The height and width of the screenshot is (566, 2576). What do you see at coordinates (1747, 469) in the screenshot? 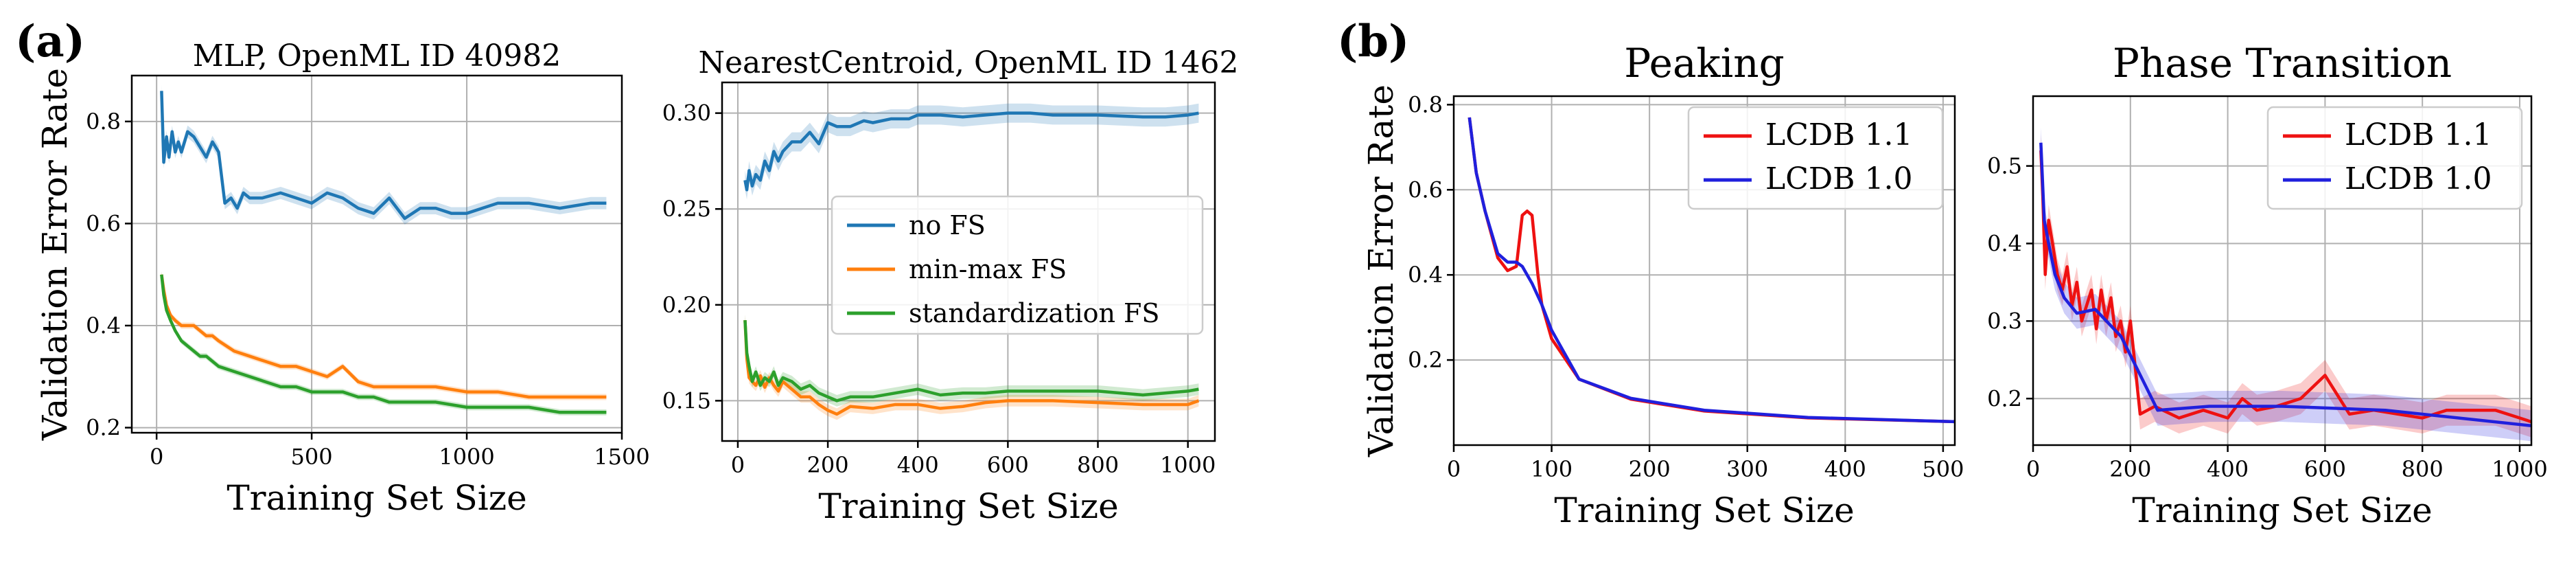
I see `x-tick-label: 300` at bounding box center [1747, 469].